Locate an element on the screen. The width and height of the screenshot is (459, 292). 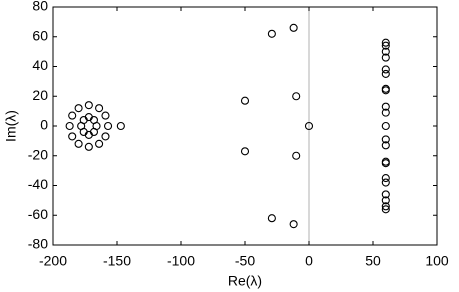
x-tick-label: 100 is located at coordinates (437, 261).